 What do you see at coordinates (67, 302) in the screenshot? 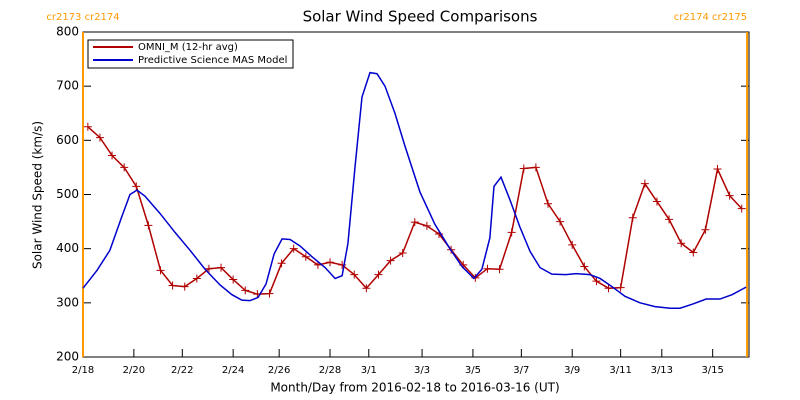
I see `y-tick-label: 300` at bounding box center [67, 302].